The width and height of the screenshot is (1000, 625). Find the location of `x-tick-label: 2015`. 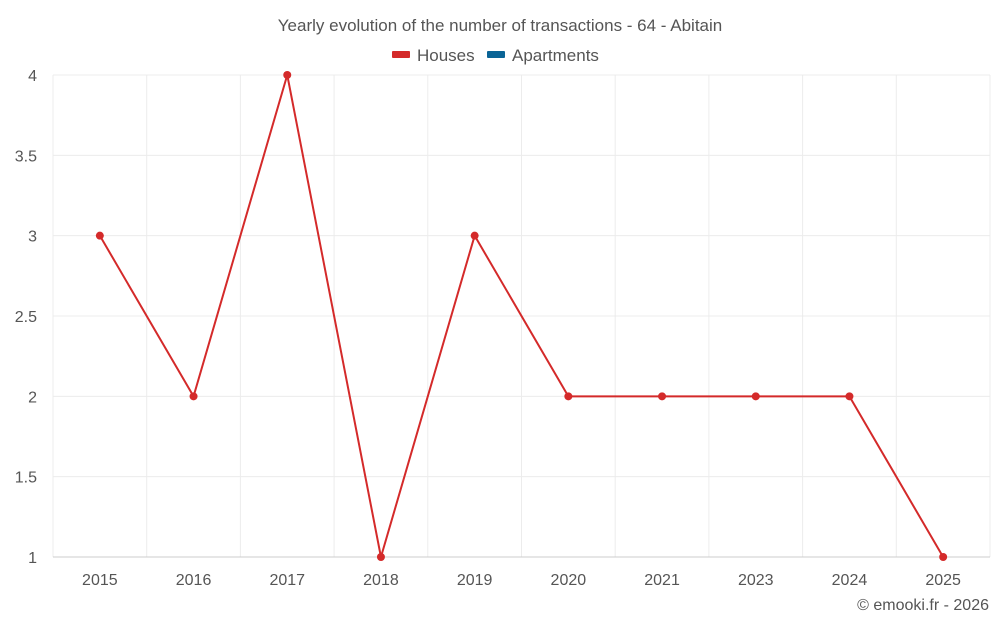

x-tick-label: 2015 is located at coordinates (100, 580).